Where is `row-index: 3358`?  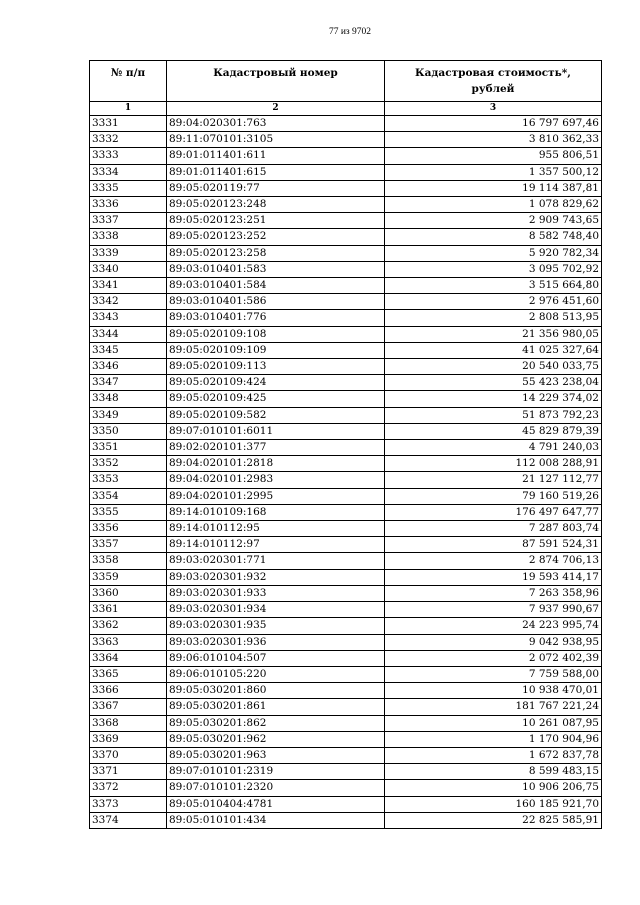 row-index: 3358 is located at coordinates (128, 561).